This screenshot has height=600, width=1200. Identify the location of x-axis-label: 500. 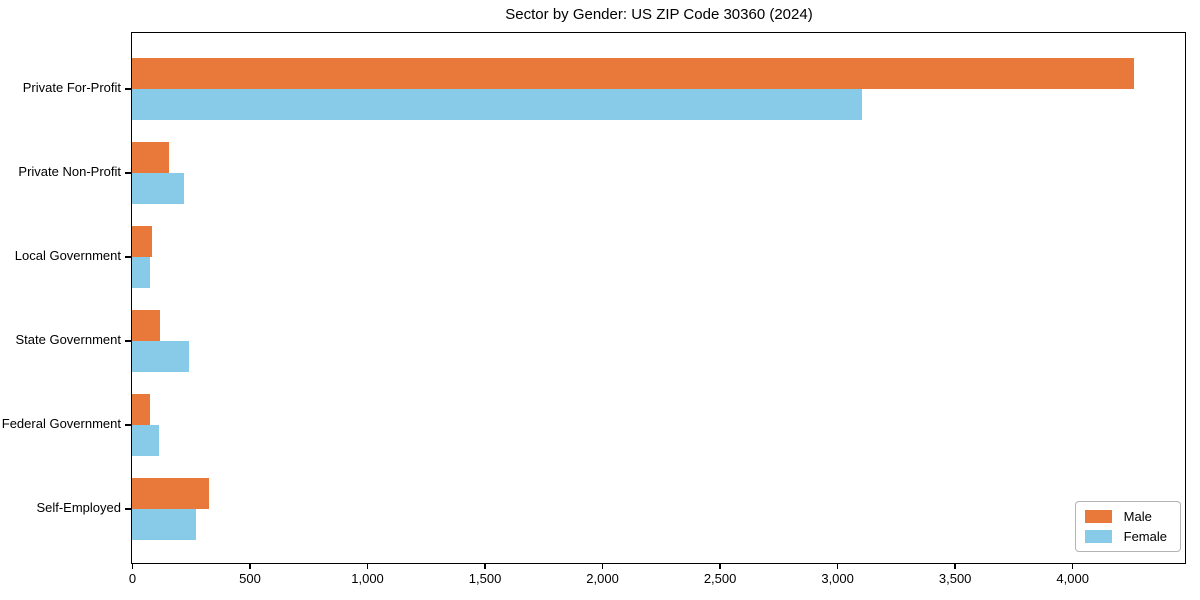
(250, 578).